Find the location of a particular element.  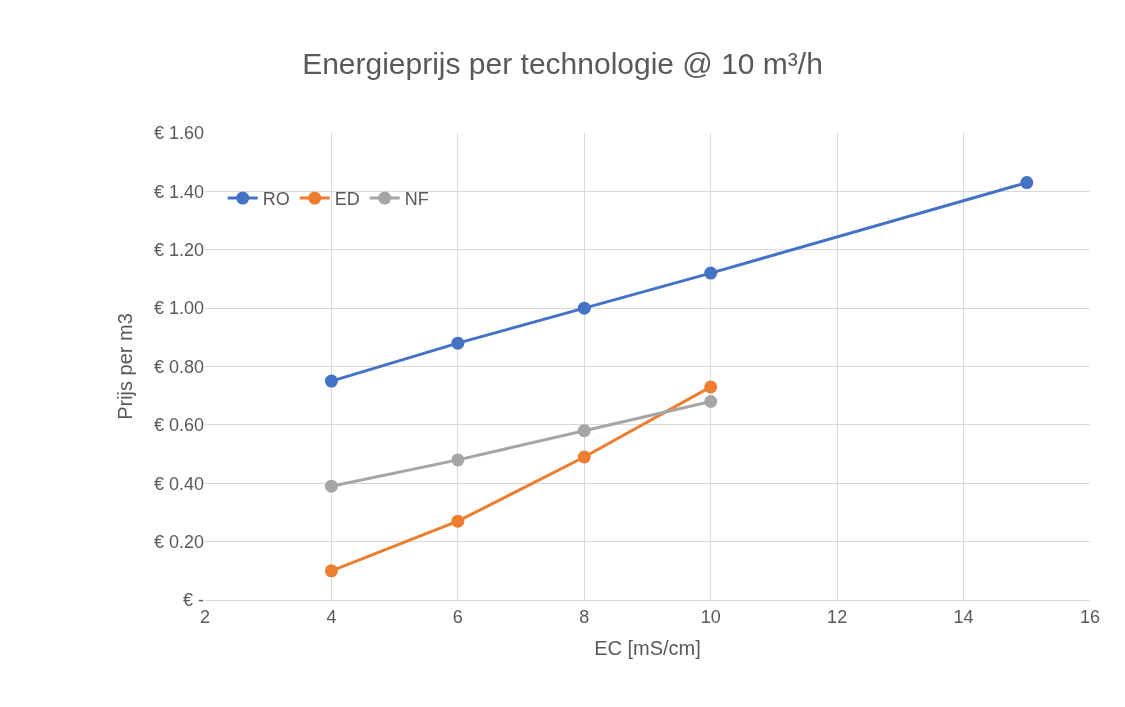

x-tick-label: 4 is located at coordinates (331, 616).